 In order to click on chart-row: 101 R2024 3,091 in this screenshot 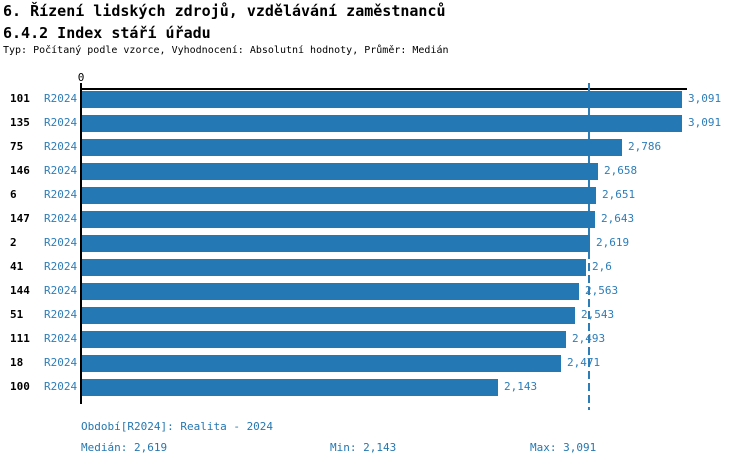, I will do `click(375, 100)`.